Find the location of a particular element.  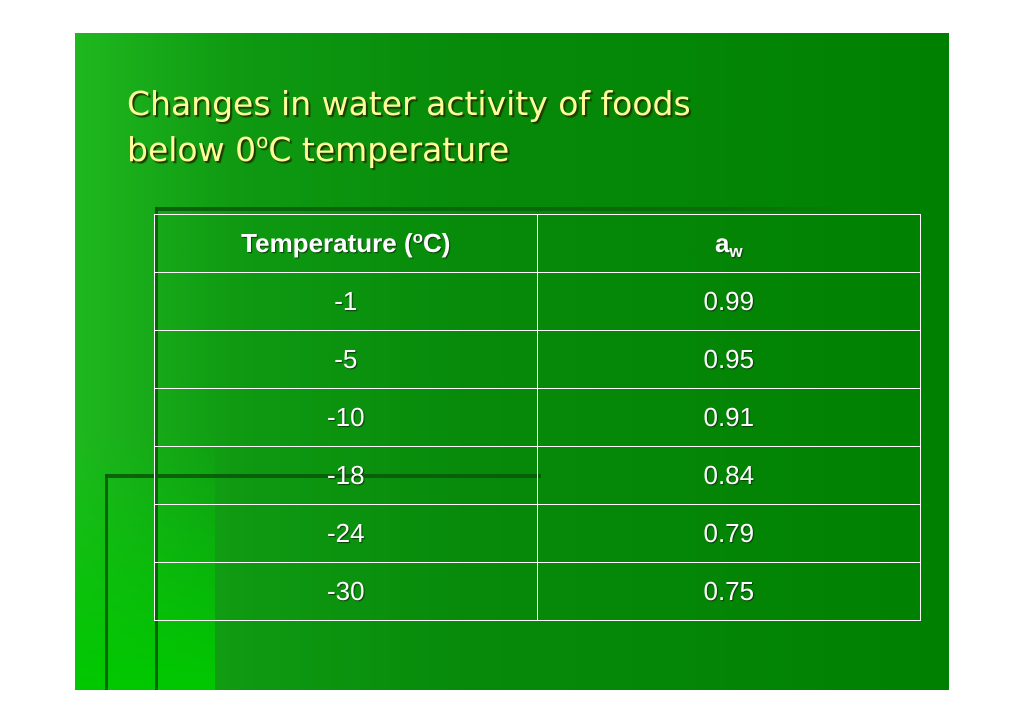

table-row: -18 0.84 is located at coordinates (538, 475).